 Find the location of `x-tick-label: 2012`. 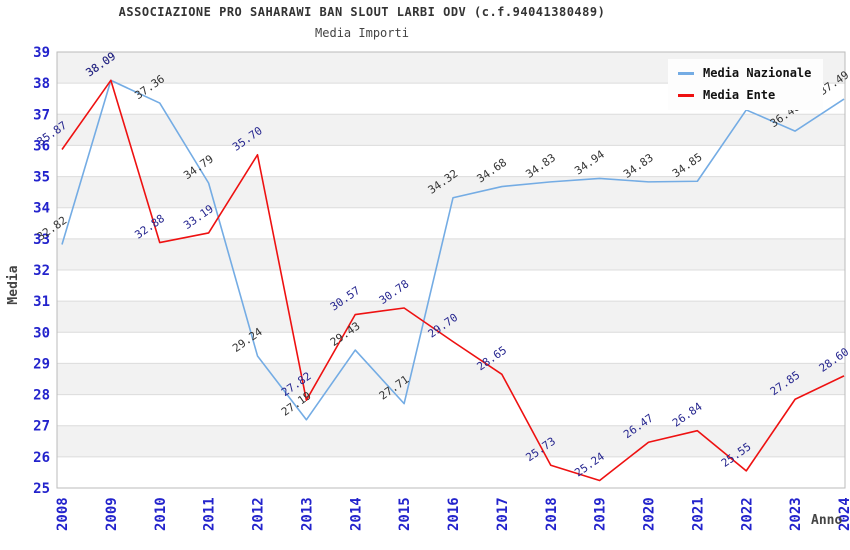

x-tick-label: 2012 is located at coordinates (259, 514).